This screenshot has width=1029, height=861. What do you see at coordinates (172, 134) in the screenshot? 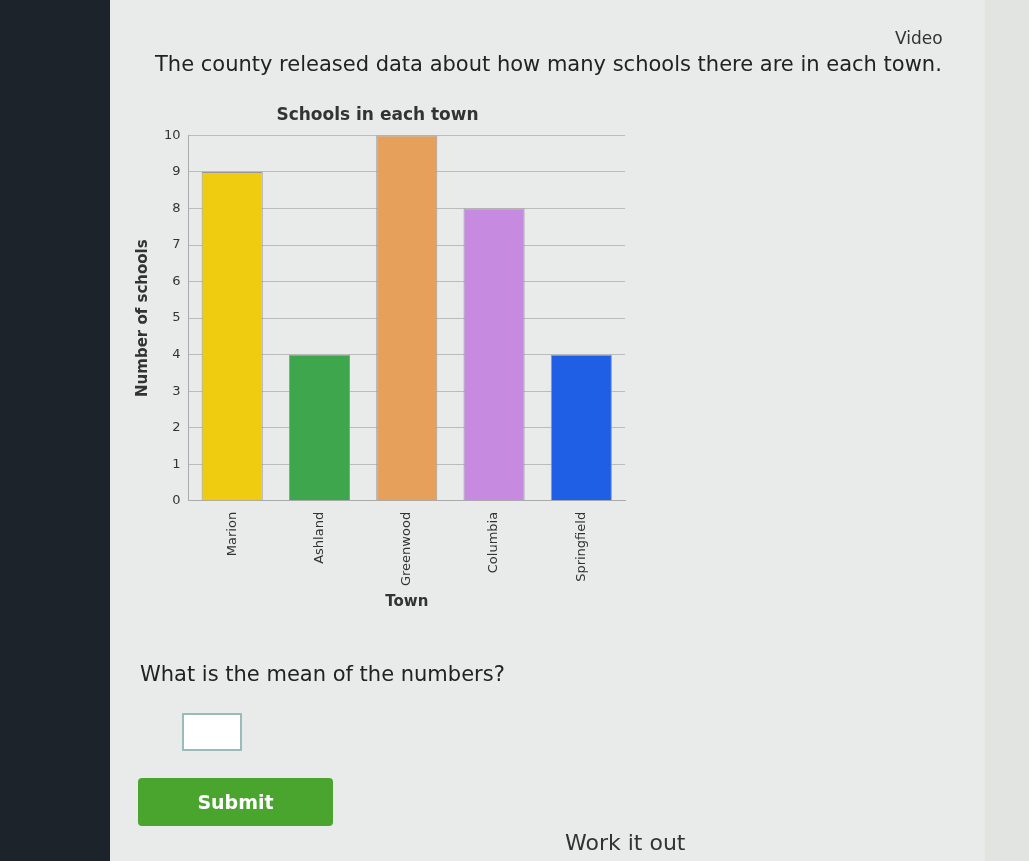
I see `y-tick-label: 10` at bounding box center [172, 134].